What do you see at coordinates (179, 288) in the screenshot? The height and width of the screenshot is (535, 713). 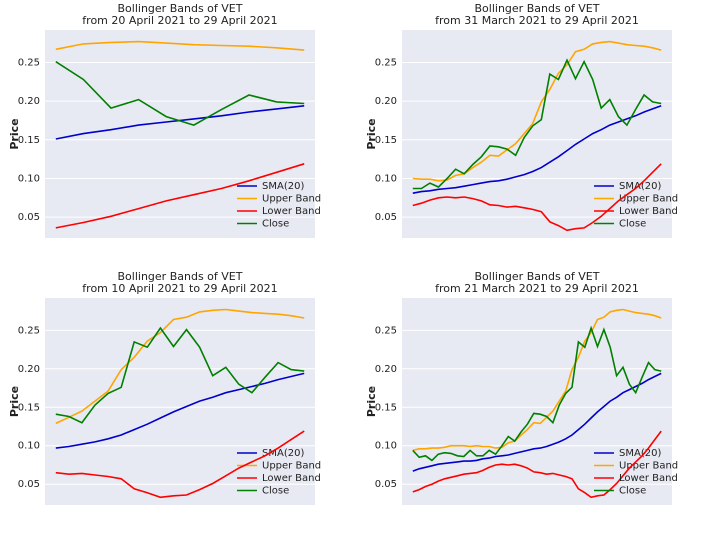 I see `chart-subtitle: from 10 April 2021 to 29 April 2021` at bounding box center [179, 288].